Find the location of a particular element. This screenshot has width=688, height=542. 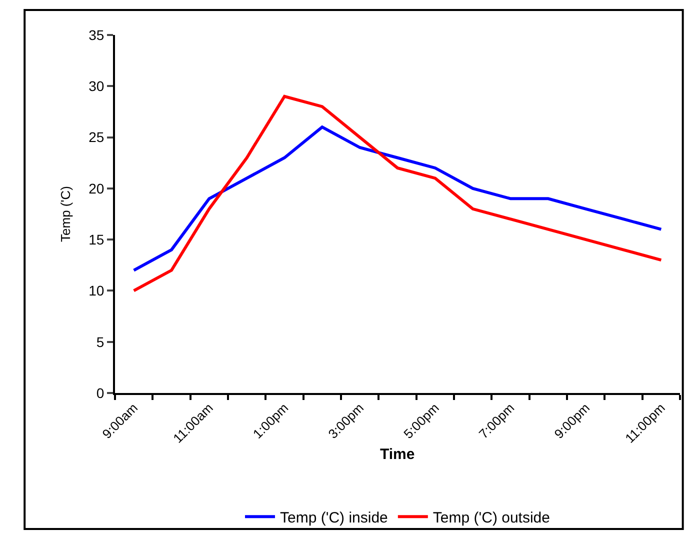

x-axis-title: Time is located at coordinates (397, 454).